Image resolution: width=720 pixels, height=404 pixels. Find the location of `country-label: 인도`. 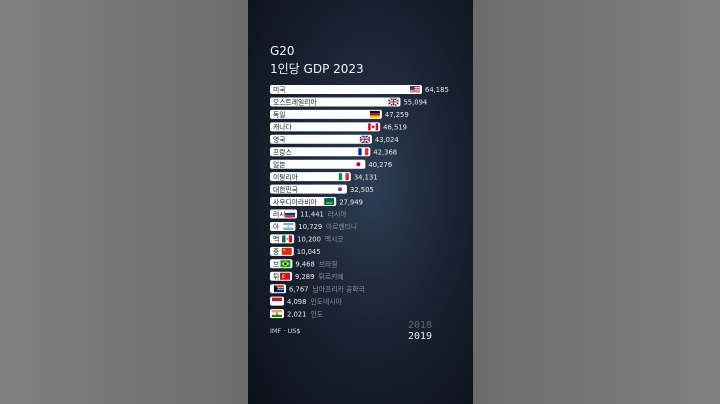

country-label: 인도 is located at coordinates (317, 313).